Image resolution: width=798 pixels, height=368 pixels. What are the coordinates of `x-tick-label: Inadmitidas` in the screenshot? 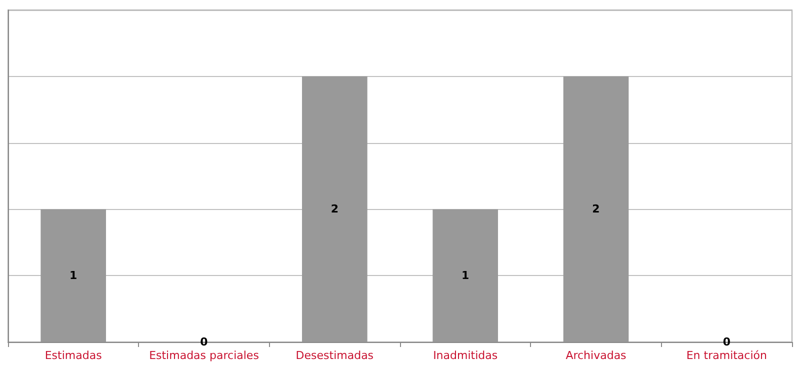 It's located at (465, 355).